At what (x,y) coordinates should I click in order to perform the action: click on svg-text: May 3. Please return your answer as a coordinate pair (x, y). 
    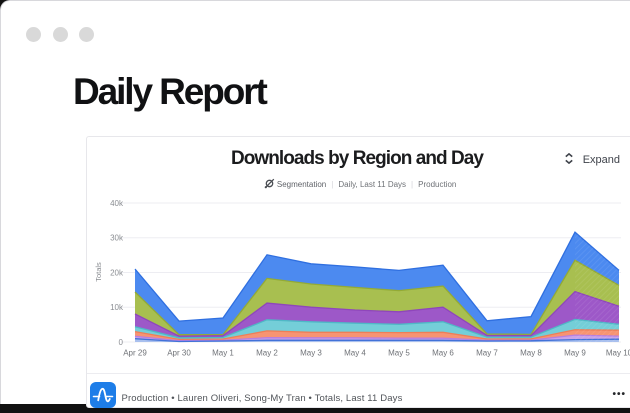
    Looking at the image, I should click on (311, 352).